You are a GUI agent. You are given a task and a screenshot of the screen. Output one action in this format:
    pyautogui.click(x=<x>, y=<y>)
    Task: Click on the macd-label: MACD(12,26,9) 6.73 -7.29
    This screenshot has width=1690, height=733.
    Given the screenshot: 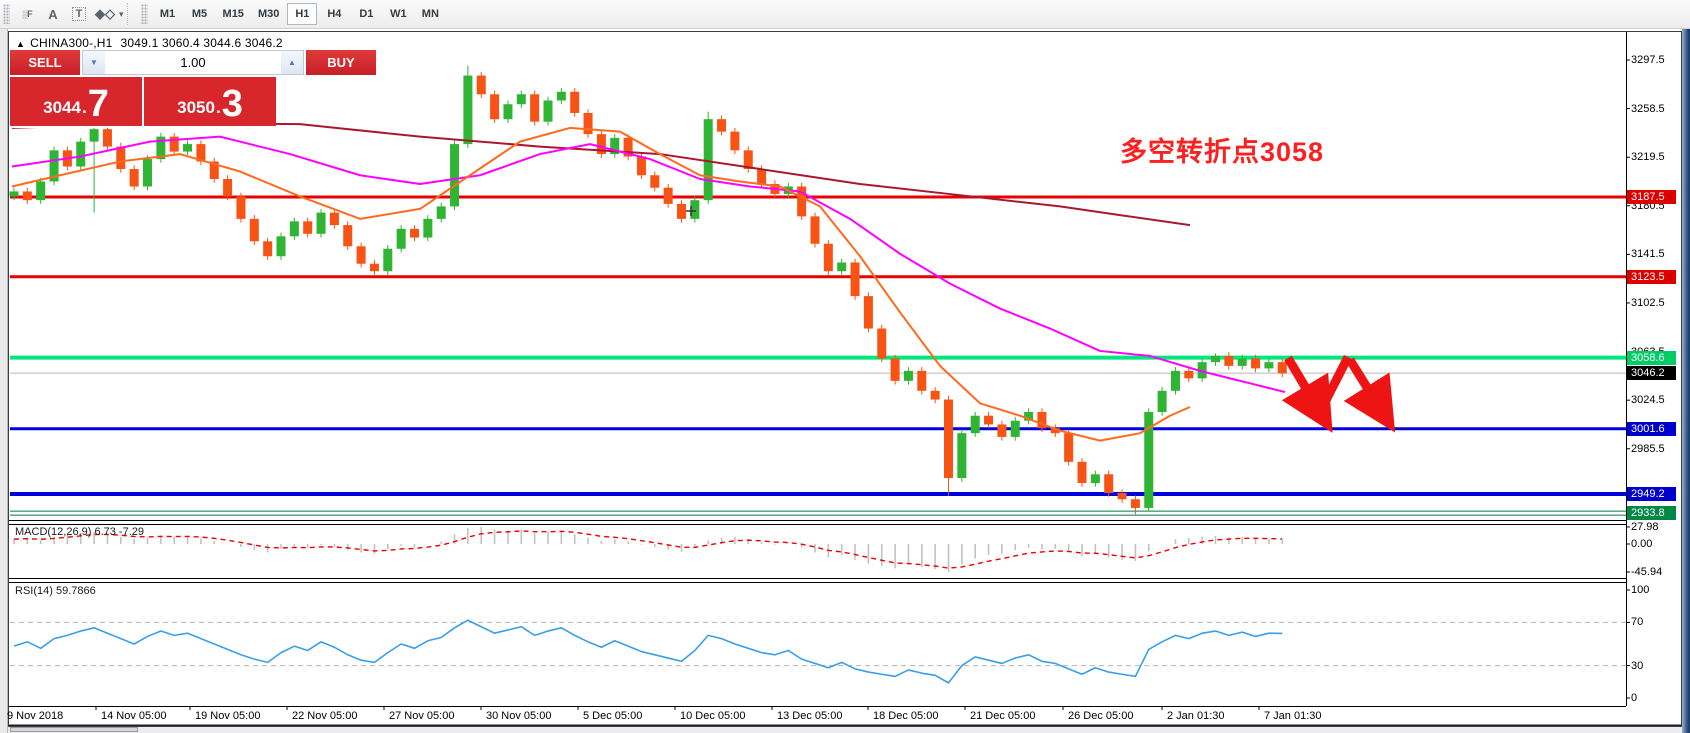 What is the action you would take?
    pyautogui.click(x=80, y=532)
    